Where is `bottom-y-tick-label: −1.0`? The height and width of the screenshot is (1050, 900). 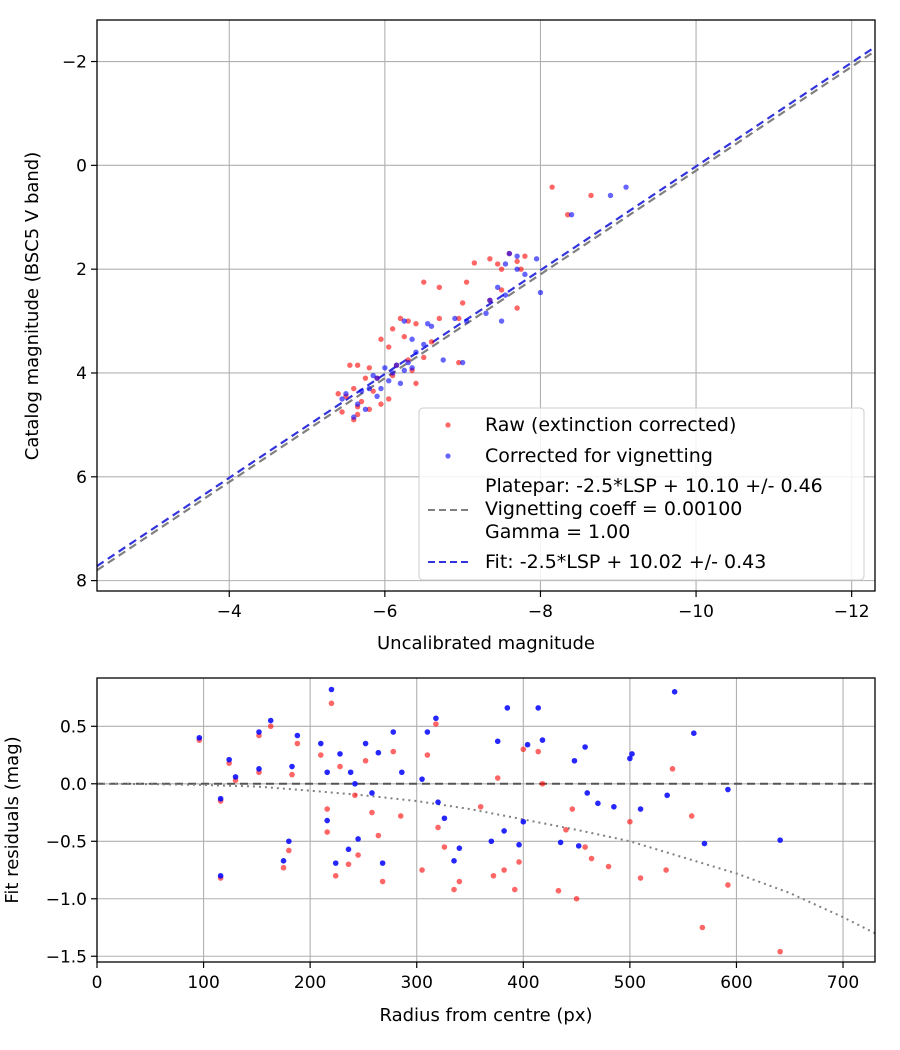
bottom-y-tick-label: −1.0 is located at coordinates (66, 900).